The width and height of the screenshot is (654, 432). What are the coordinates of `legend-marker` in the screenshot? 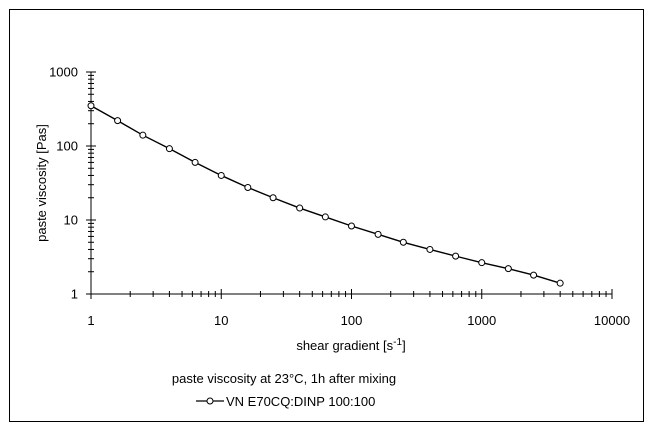 It's located at (210, 401).